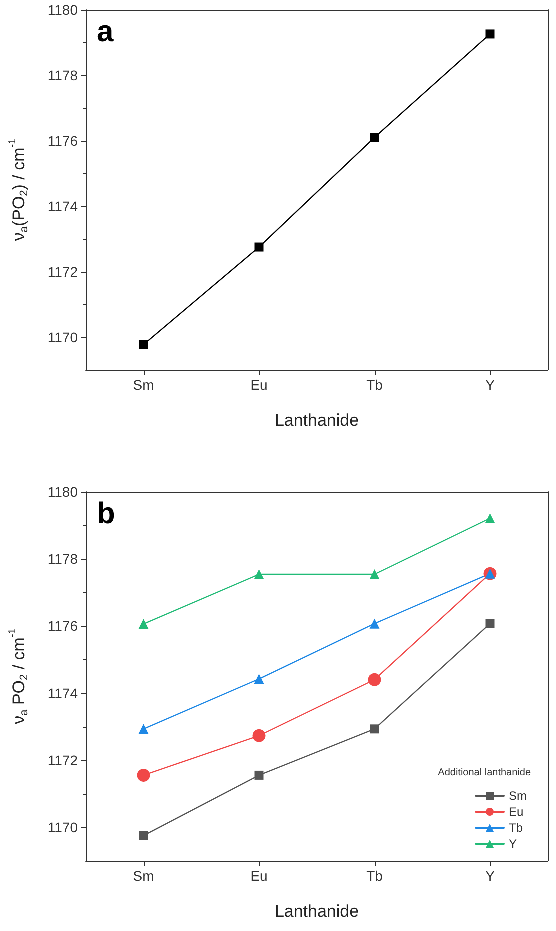 The width and height of the screenshot is (556, 931). What do you see at coordinates (485, 773) in the screenshot?
I see `legend-title: Additional lanthanide` at bounding box center [485, 773].